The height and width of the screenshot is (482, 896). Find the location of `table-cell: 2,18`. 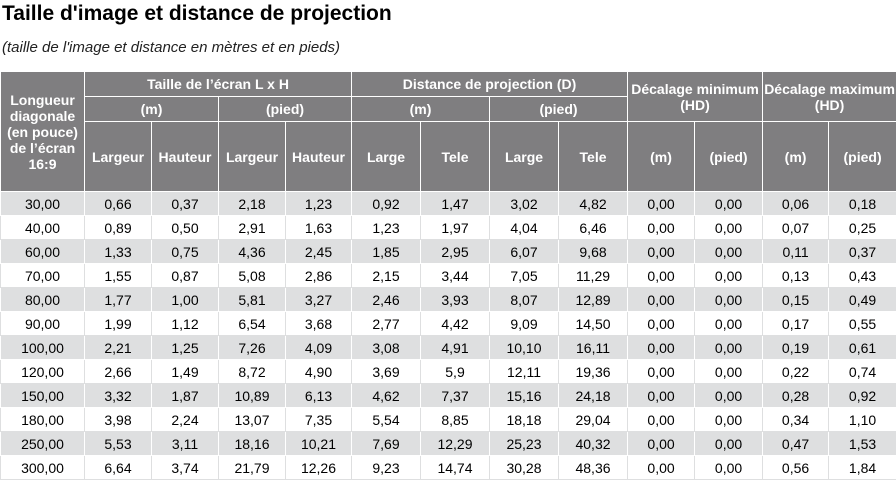

table-cell: 2,18 is located at coordinates (252, 203).